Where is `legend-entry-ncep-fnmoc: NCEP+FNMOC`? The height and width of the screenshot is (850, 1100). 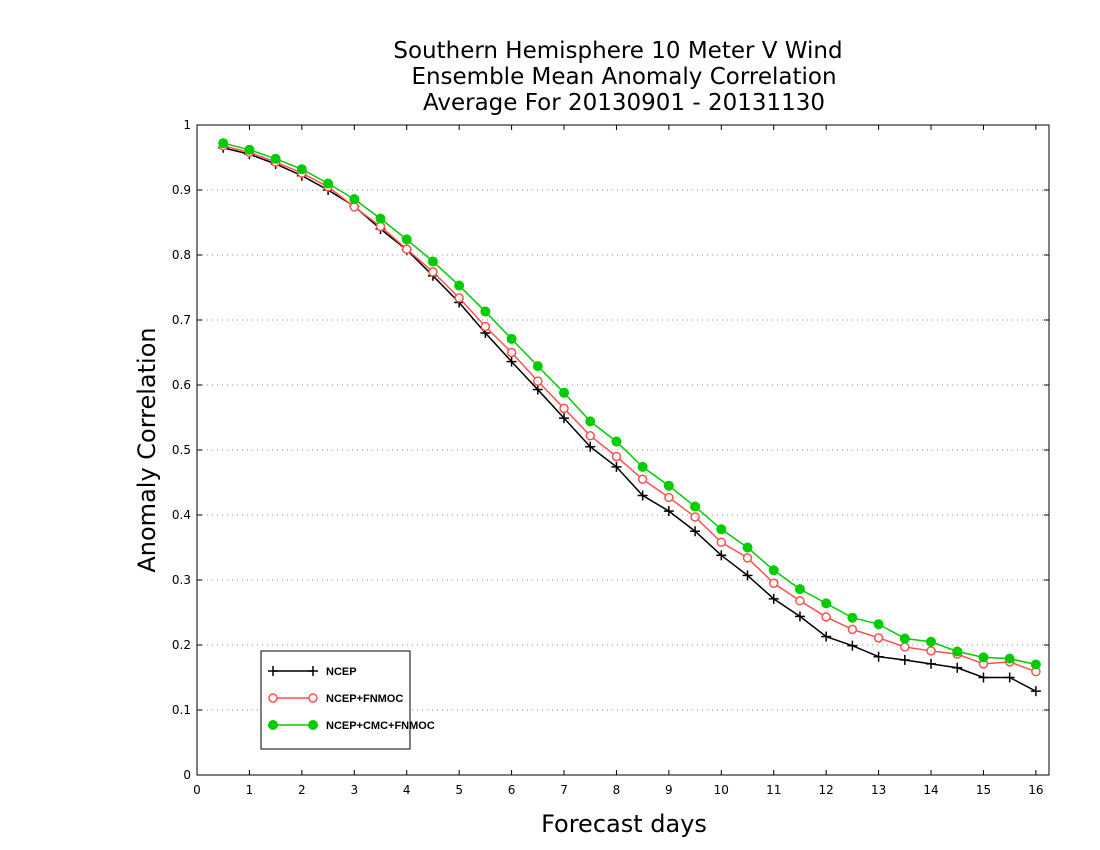 legend-entry-ncep-fnmoc: NCEP+FNMOC is located at coordinates (335, 699).